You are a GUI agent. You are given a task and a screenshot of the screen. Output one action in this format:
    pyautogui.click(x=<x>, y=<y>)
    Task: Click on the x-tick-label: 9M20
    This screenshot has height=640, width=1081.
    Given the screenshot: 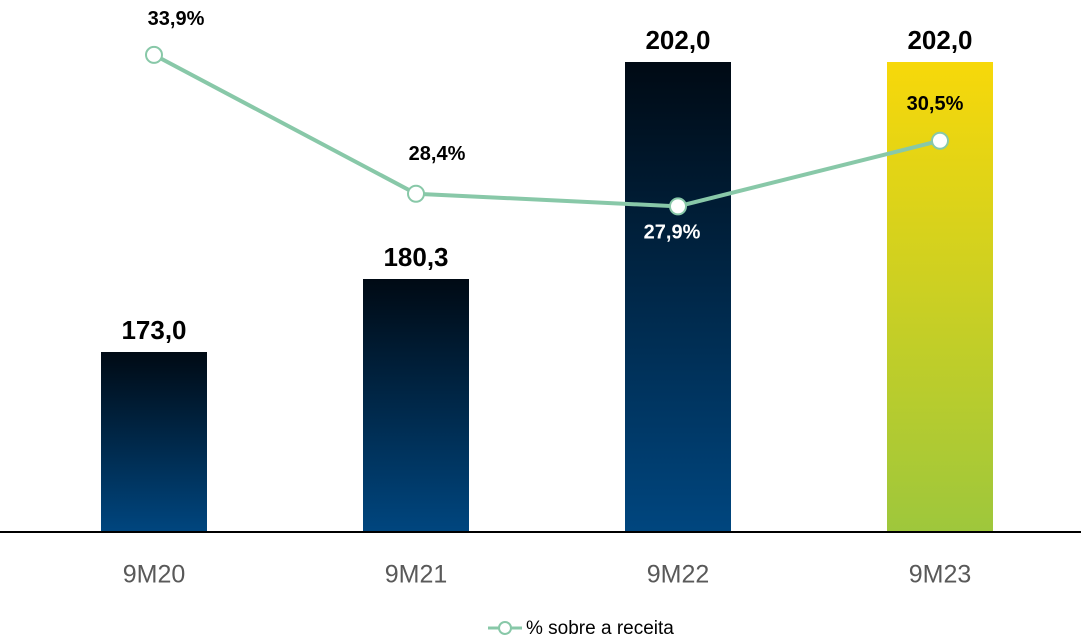 What is the action you would take?
    pyautogui.click(x=154, y=575)
    